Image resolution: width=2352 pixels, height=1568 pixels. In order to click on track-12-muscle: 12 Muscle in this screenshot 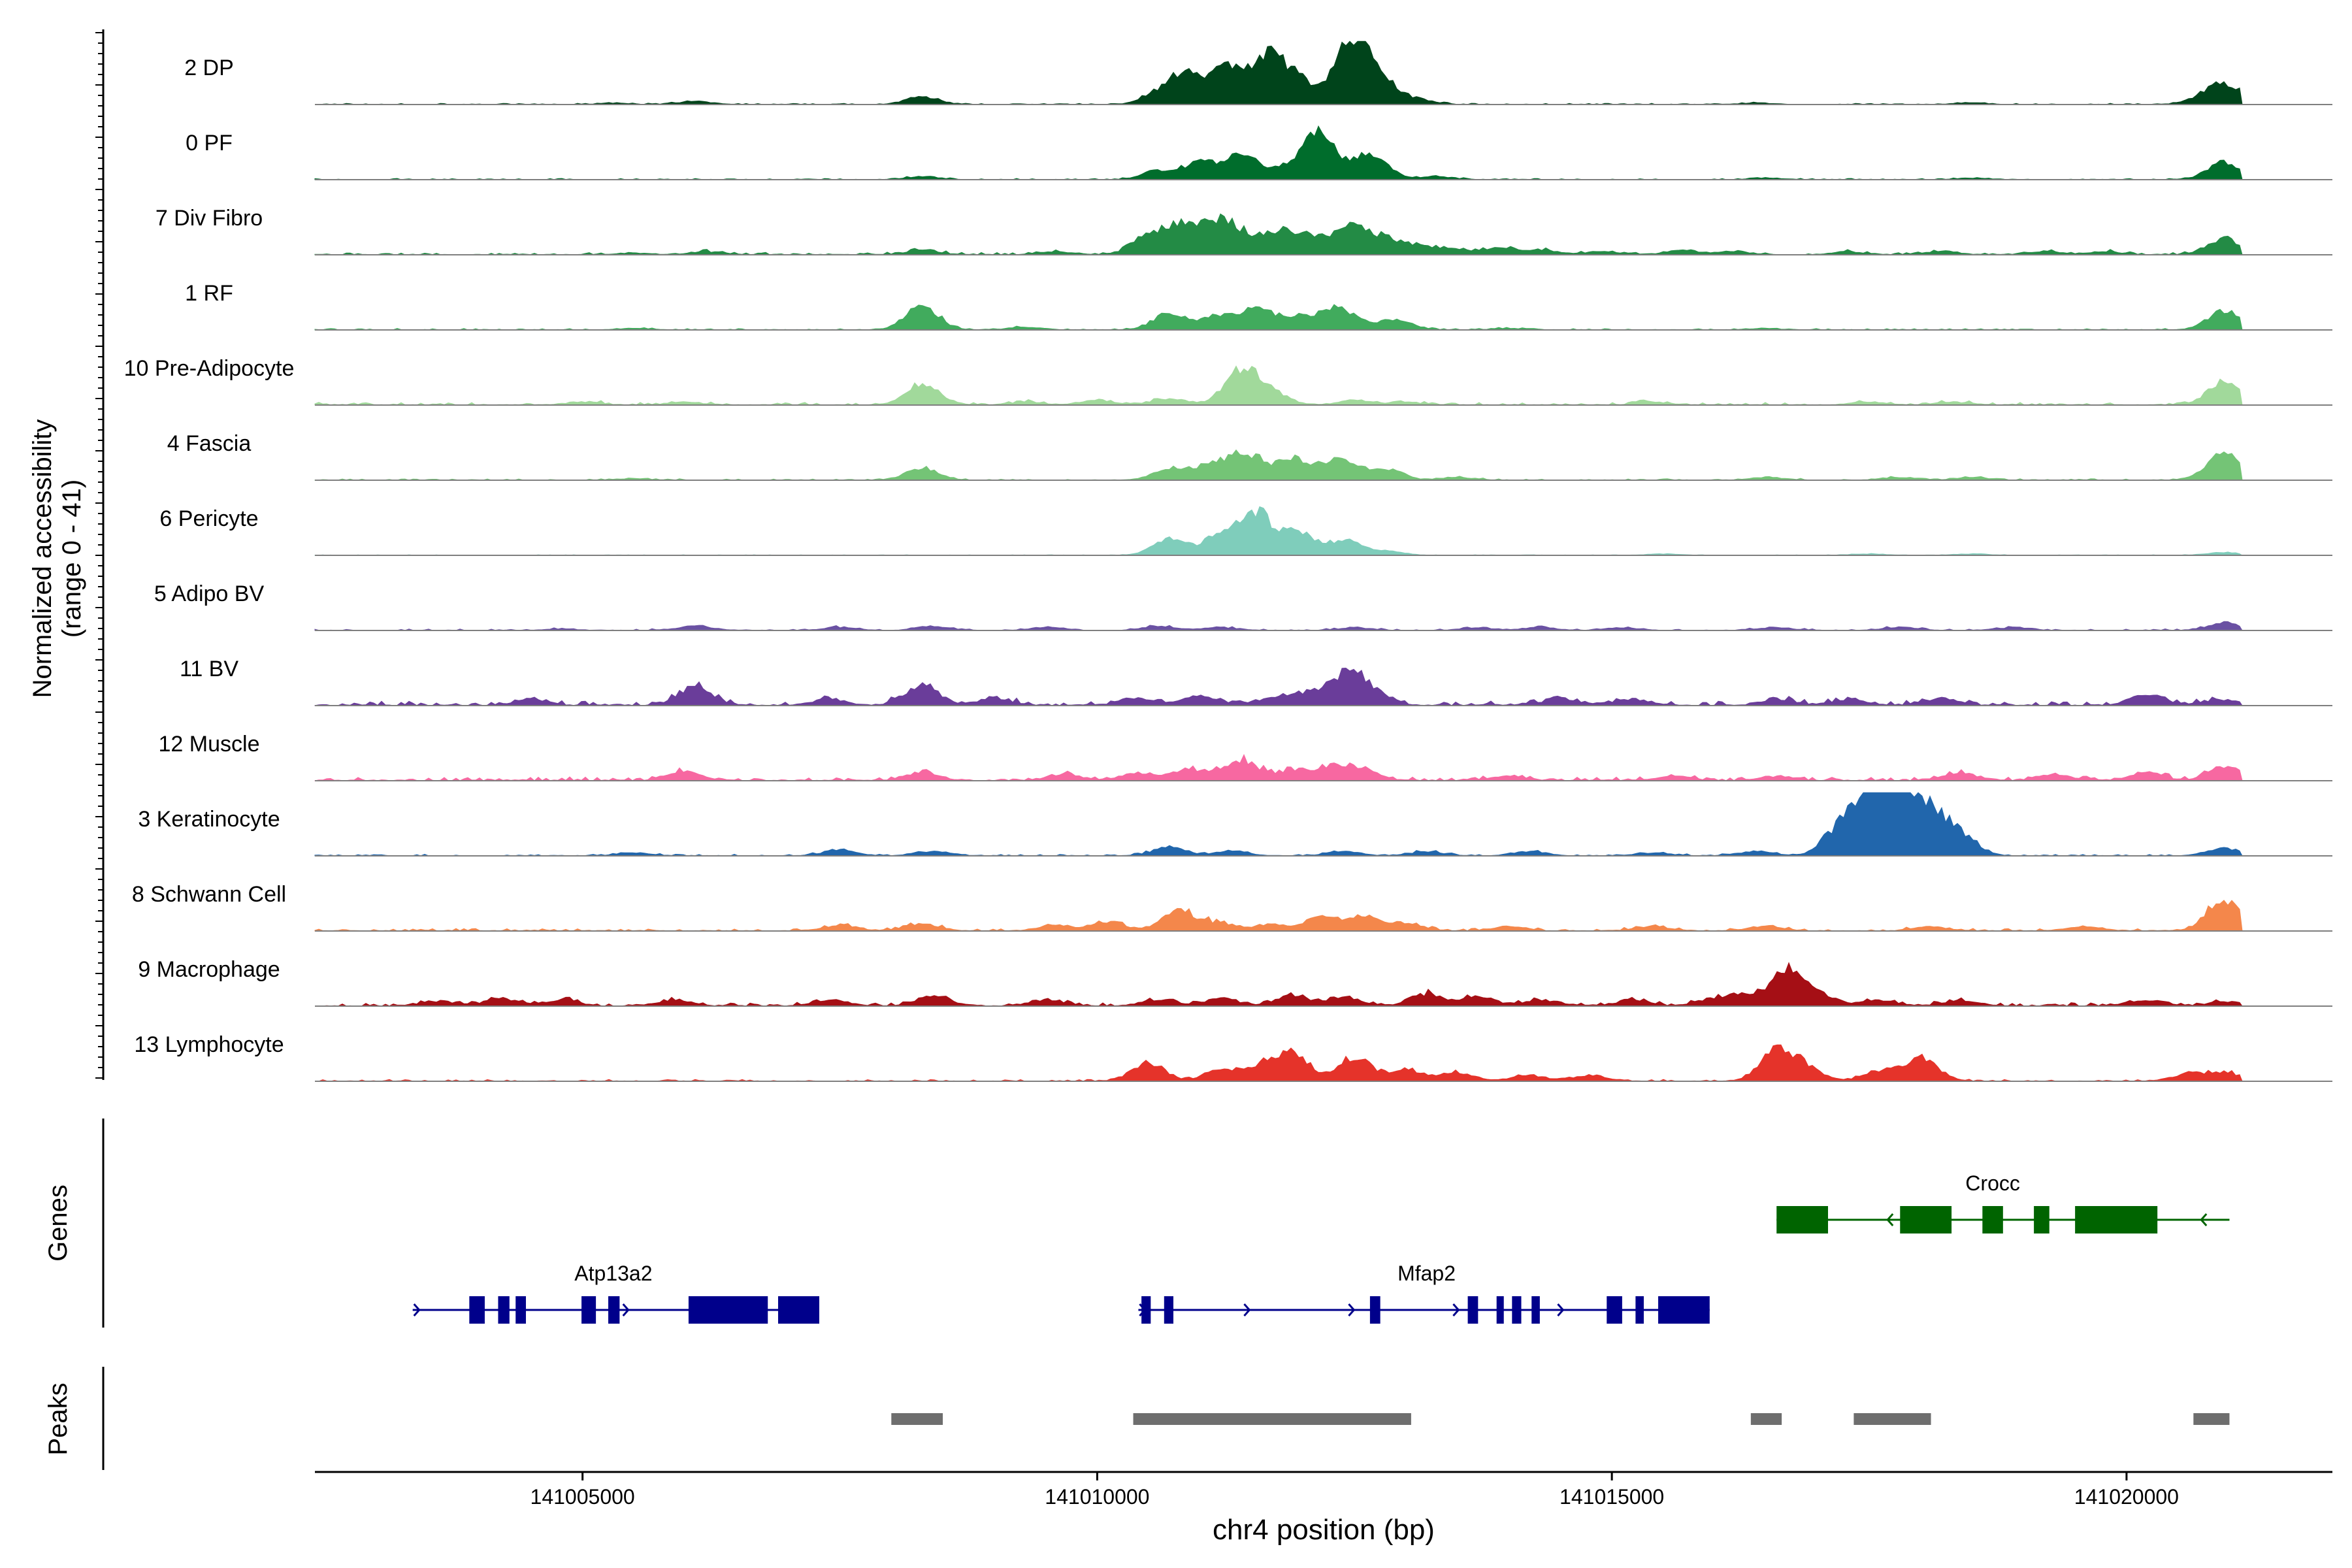, I will do `click(1245, 756)`.